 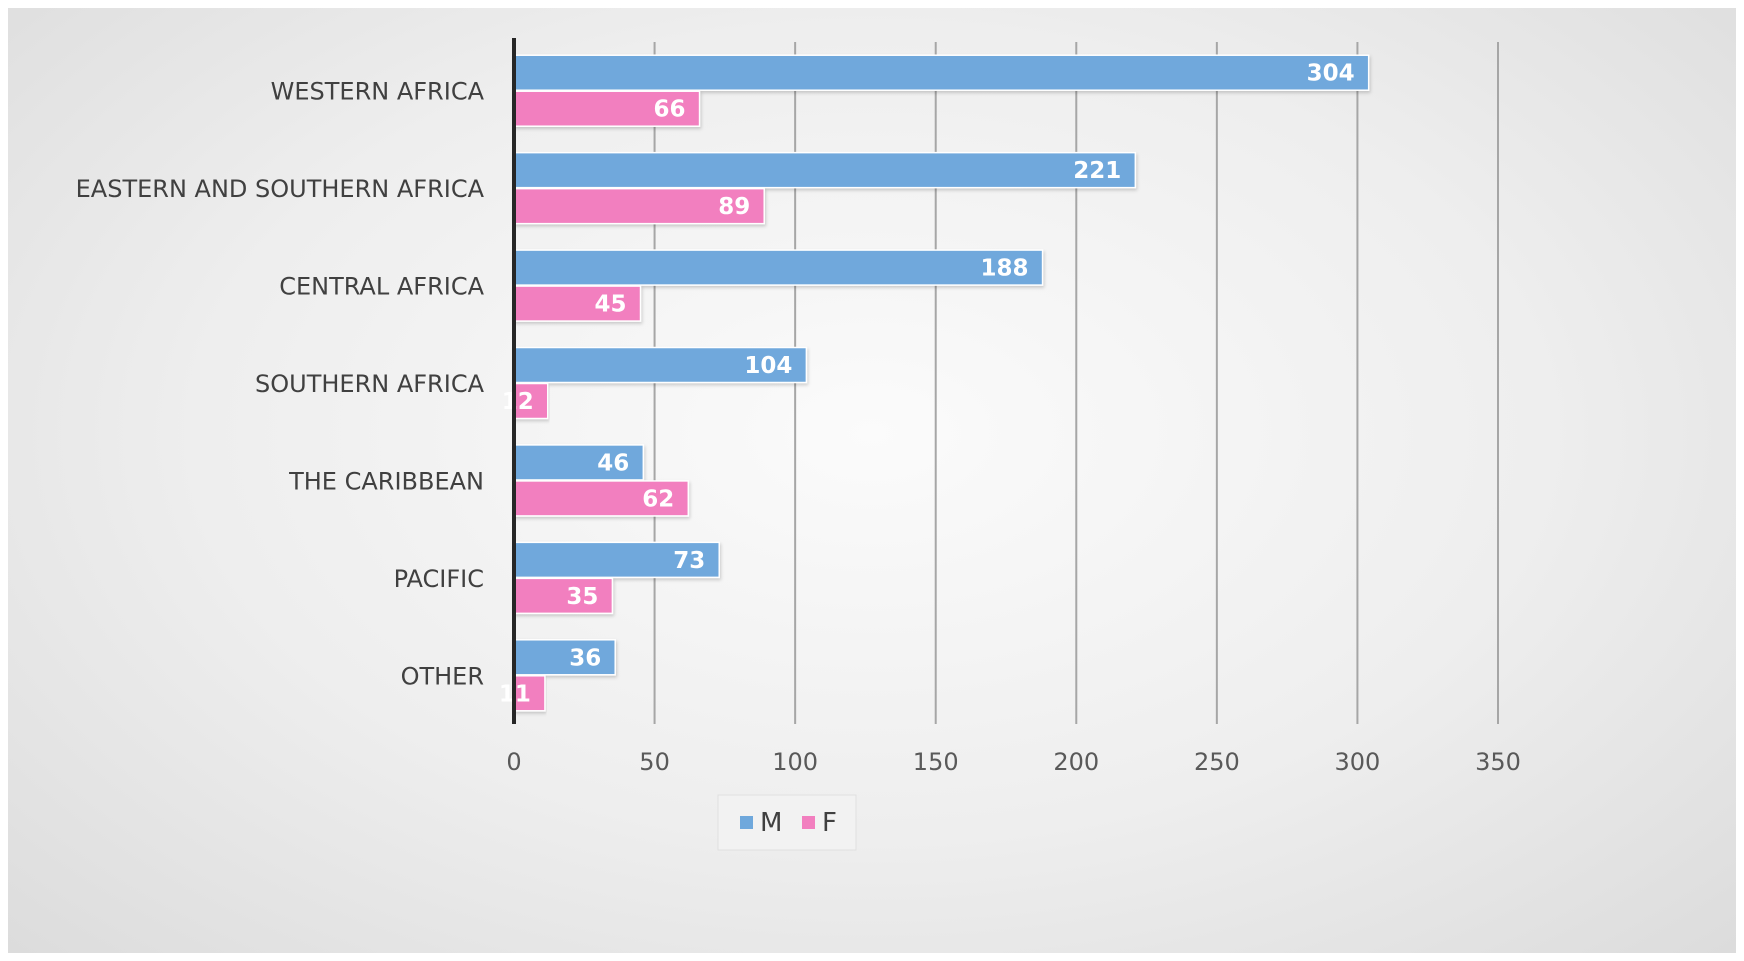 I want to click on data-label: 12, so click(x=518, y=402).